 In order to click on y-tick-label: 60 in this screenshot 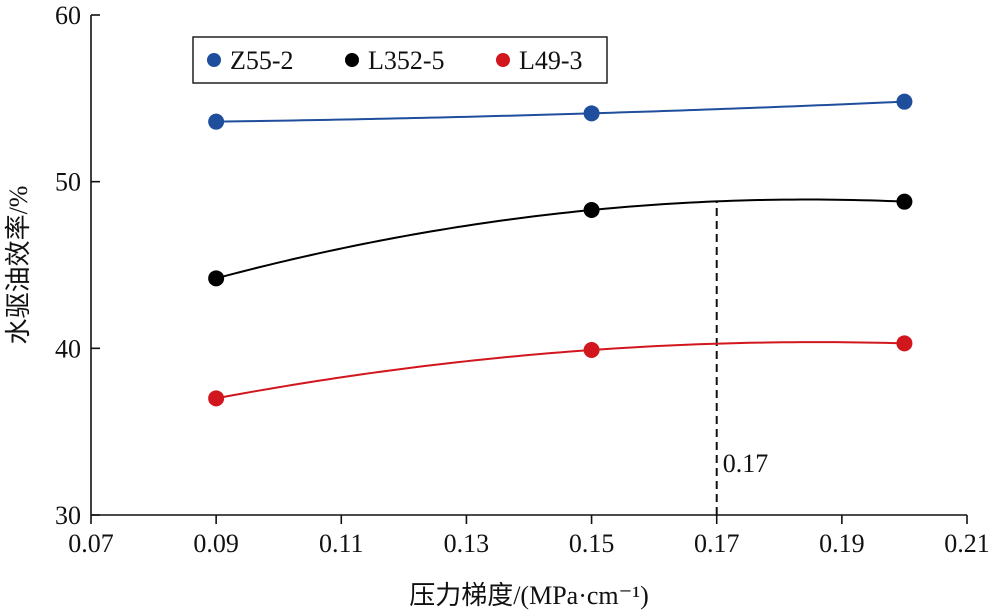, I will do `click(68, 15)`.